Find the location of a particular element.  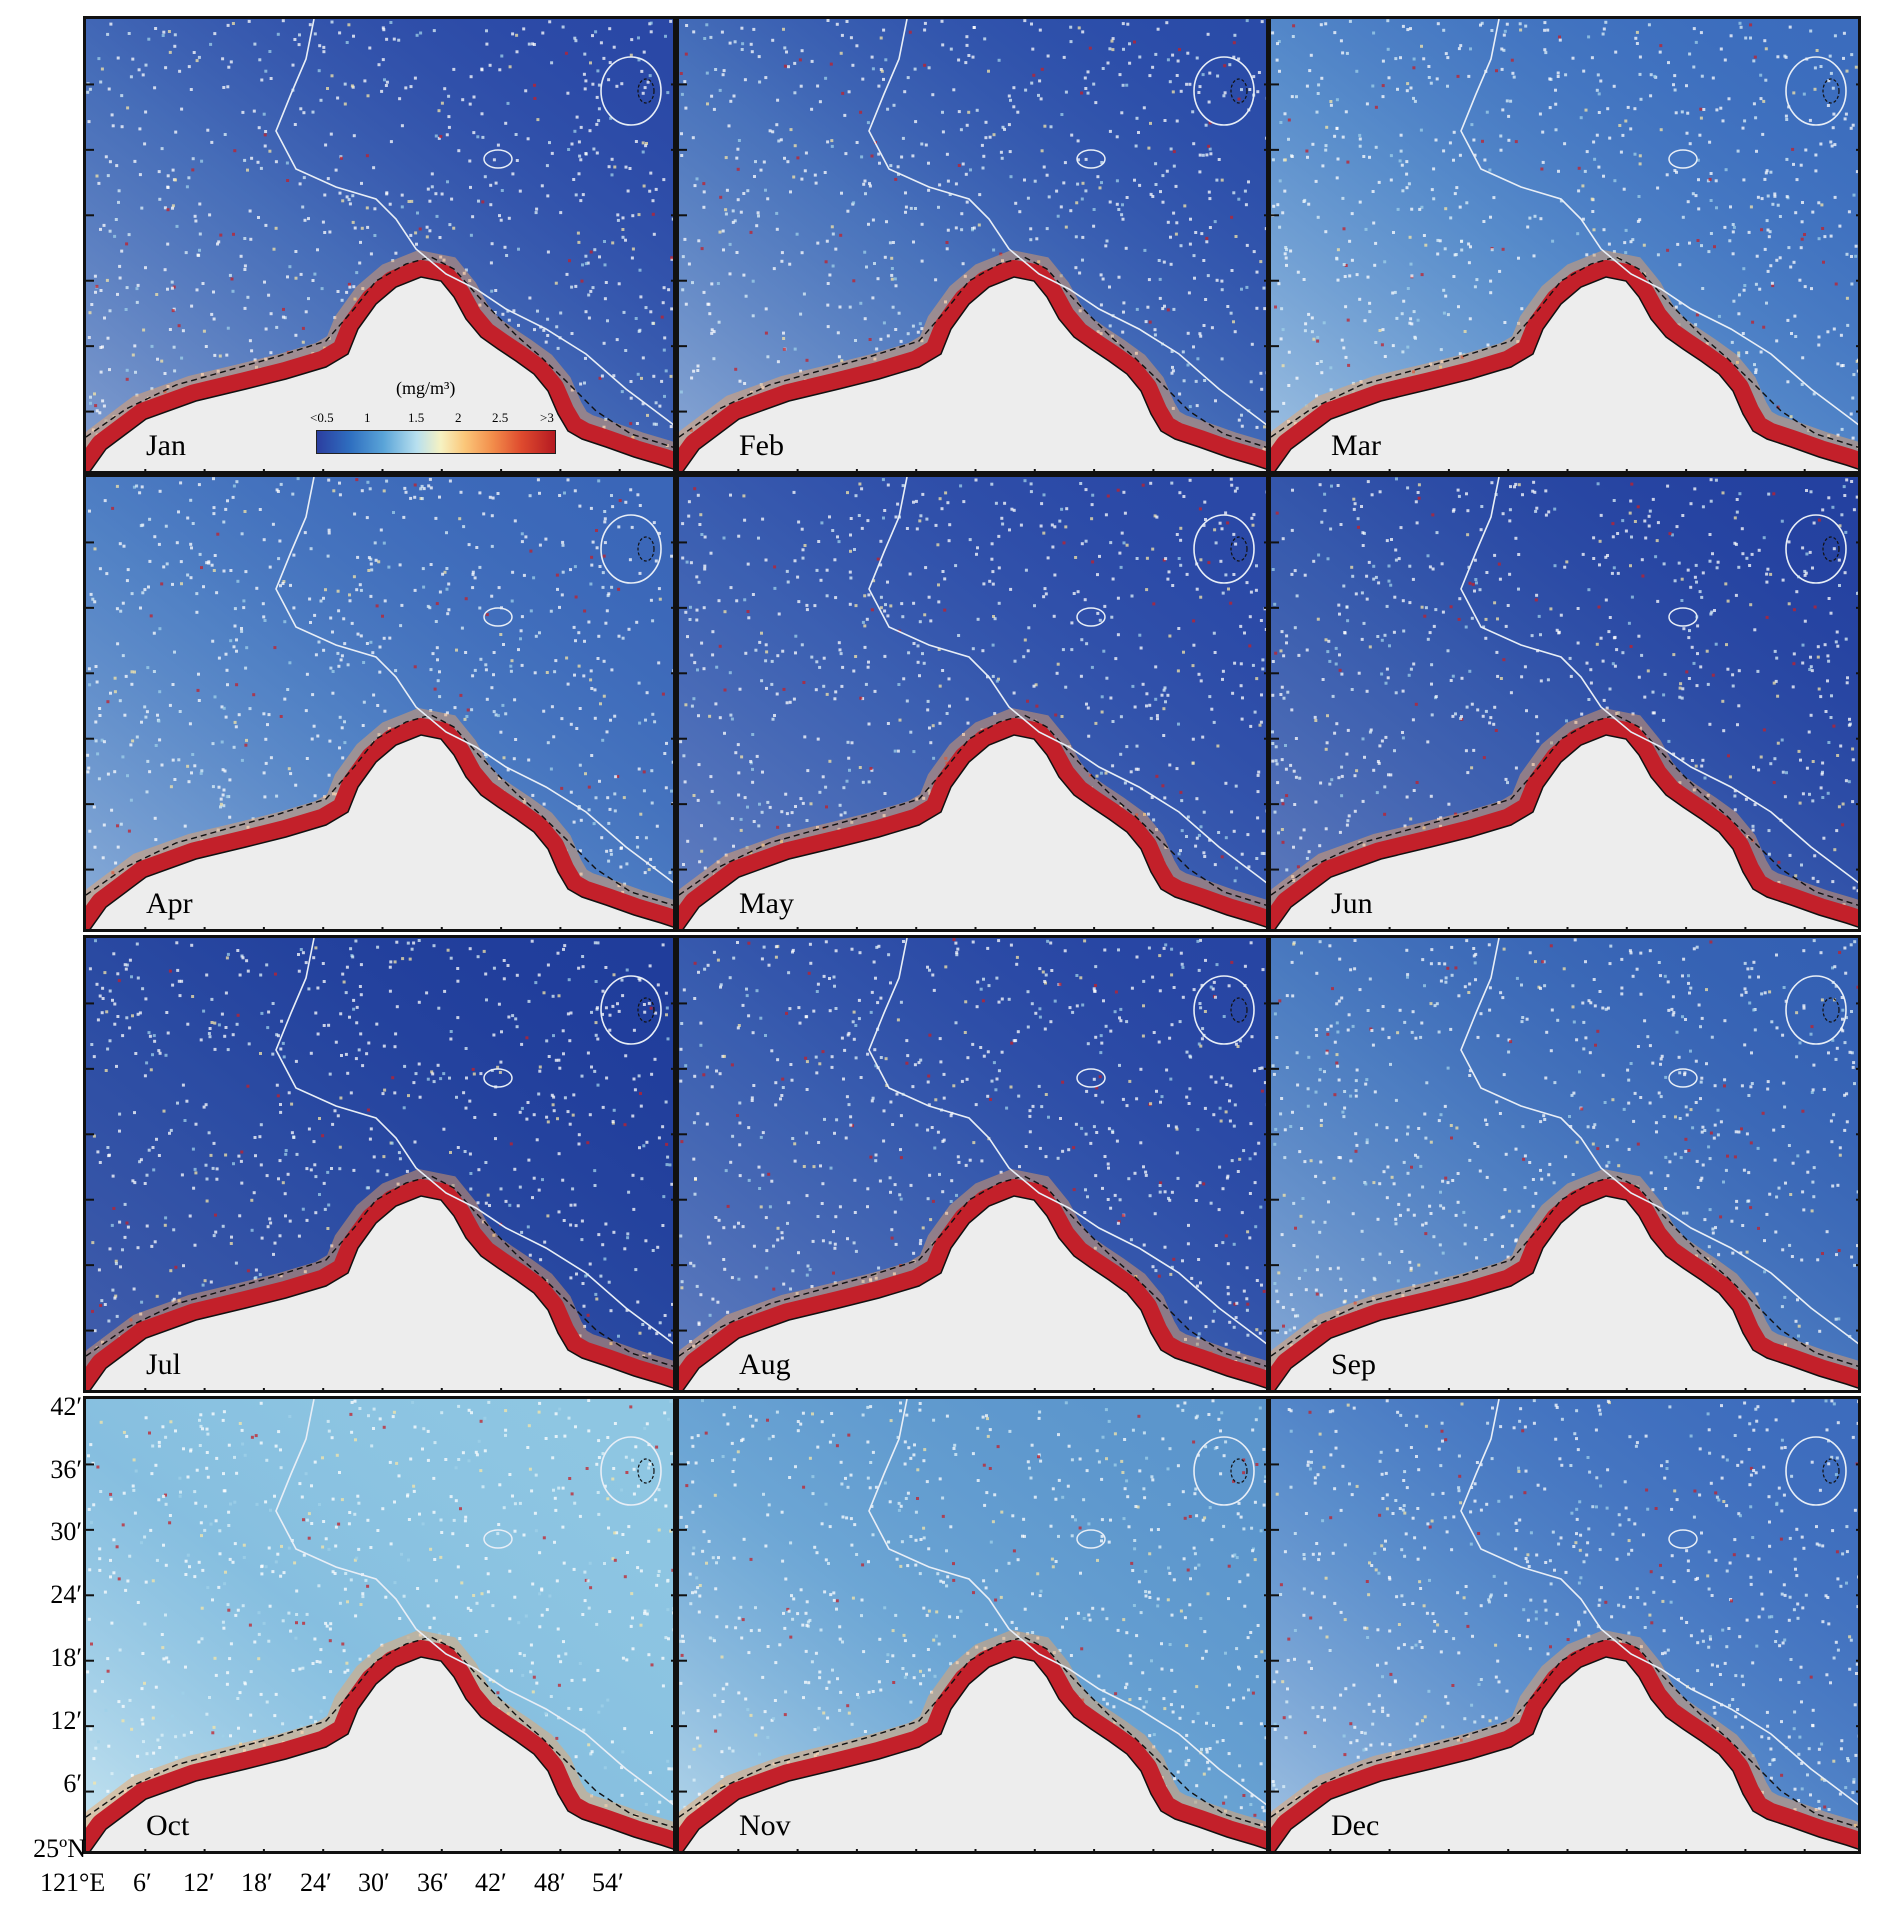

month-label: Sep is located at coordinates (1353, 1364).